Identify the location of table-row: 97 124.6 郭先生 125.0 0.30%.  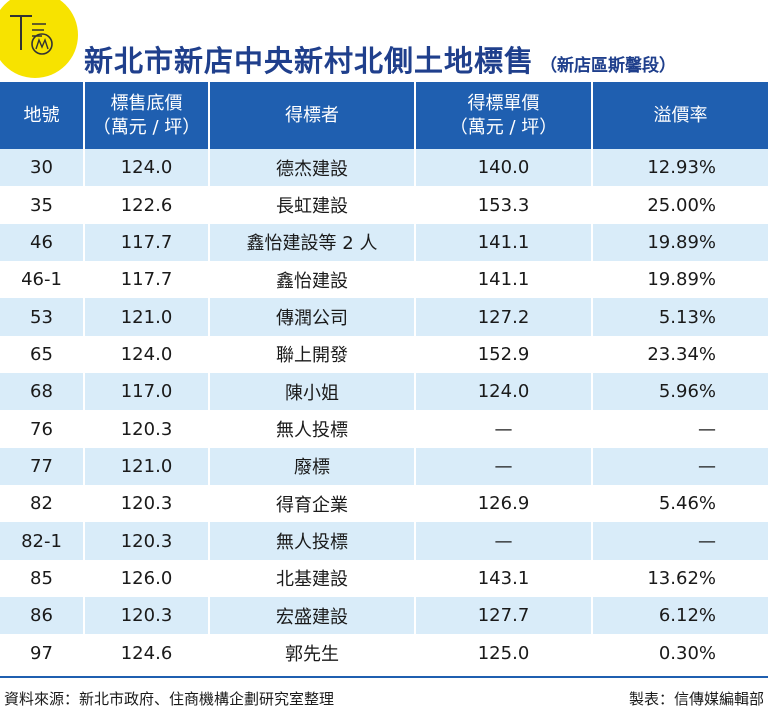
(384, 653).